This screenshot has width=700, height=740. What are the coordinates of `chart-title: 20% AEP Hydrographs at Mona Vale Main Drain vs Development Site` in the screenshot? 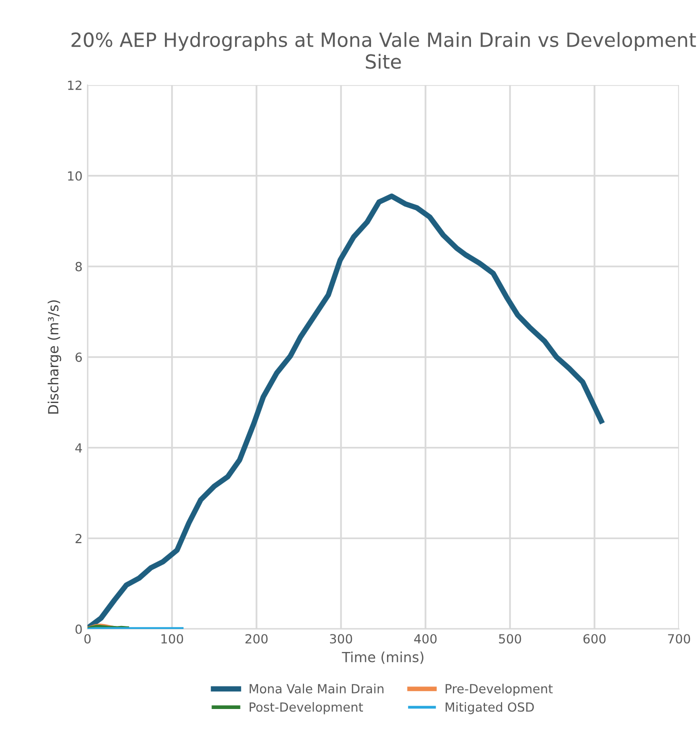 It's located at (384, 50).